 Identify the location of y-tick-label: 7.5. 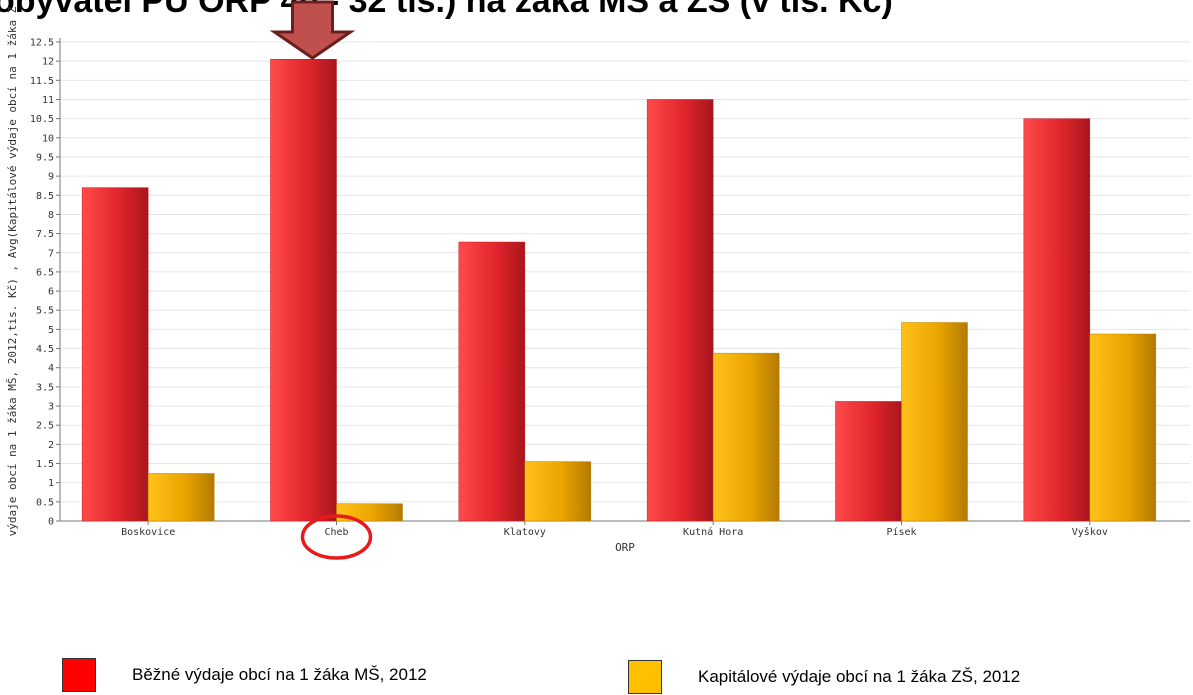
(45, 234).